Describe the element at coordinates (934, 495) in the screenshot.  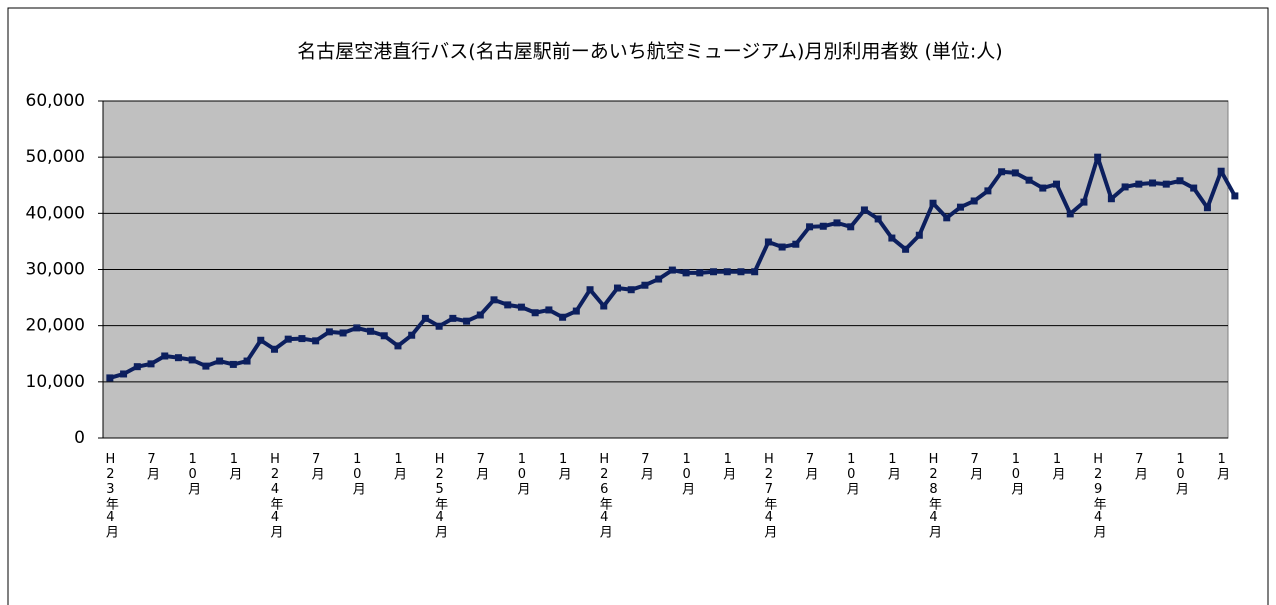
I see `x-tick-label: H28年4月` at that location.